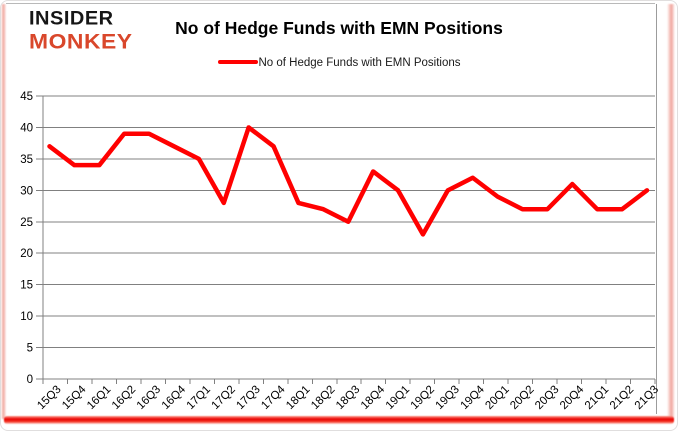  I want to click on svg-text: 25, so click(26, 223).